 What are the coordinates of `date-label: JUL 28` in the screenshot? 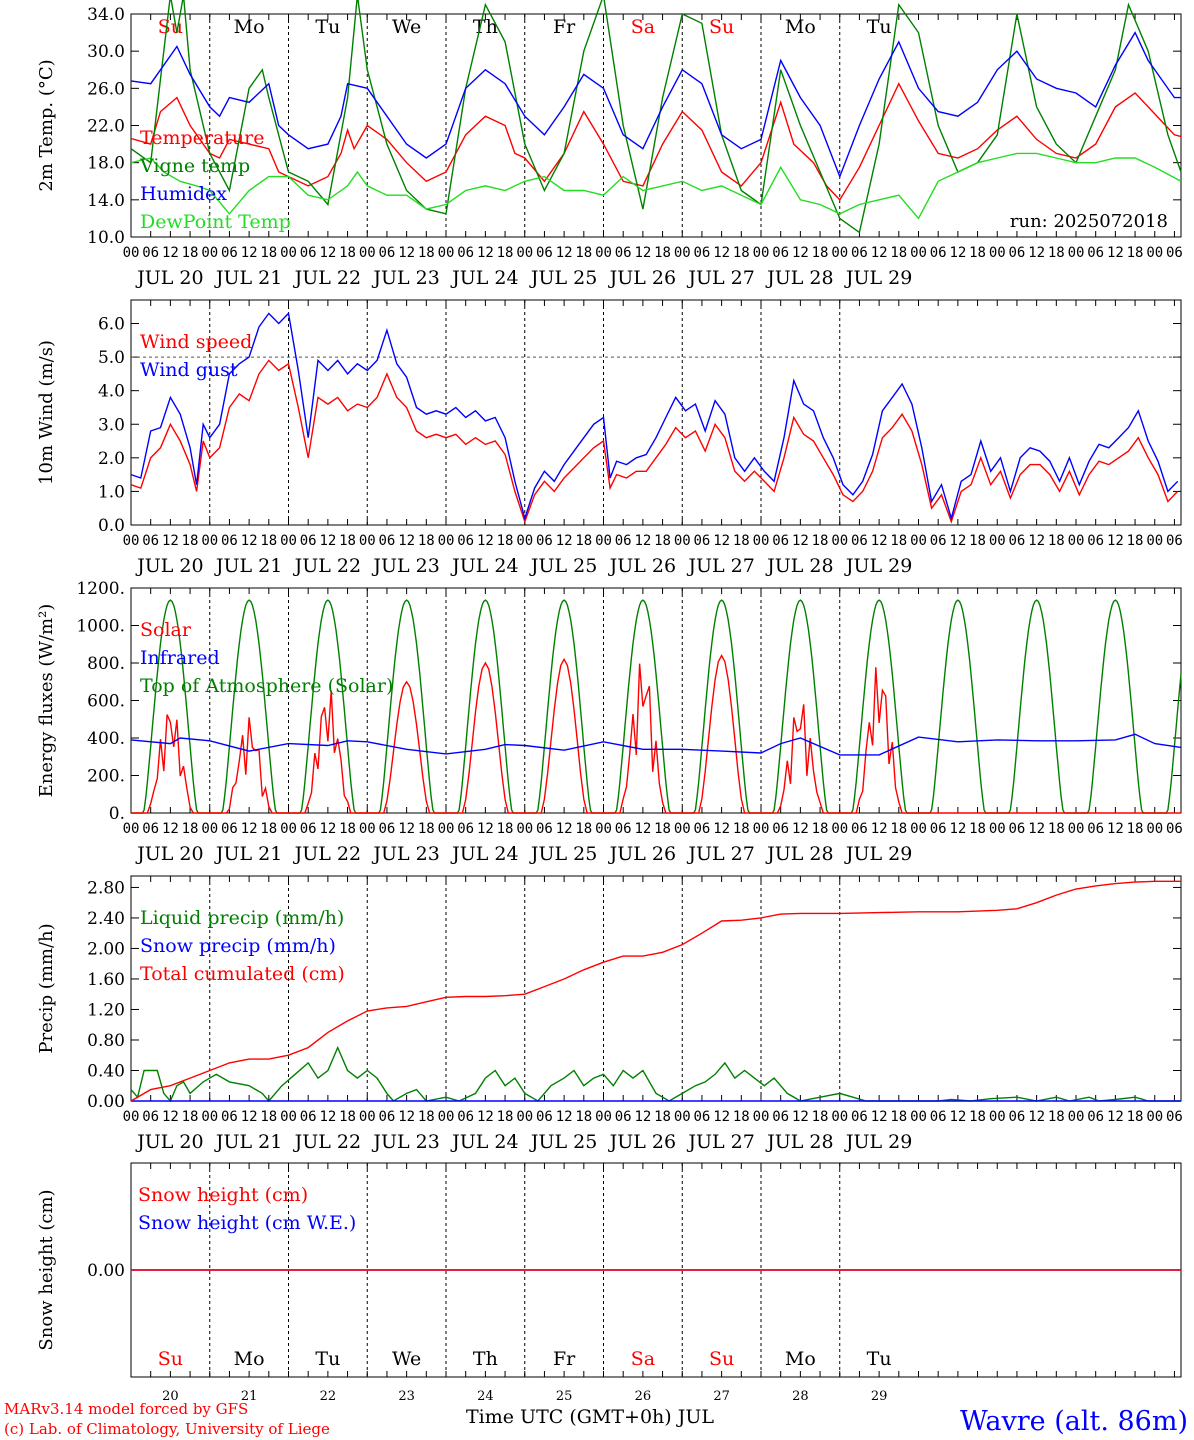 It's located at (799, 854).